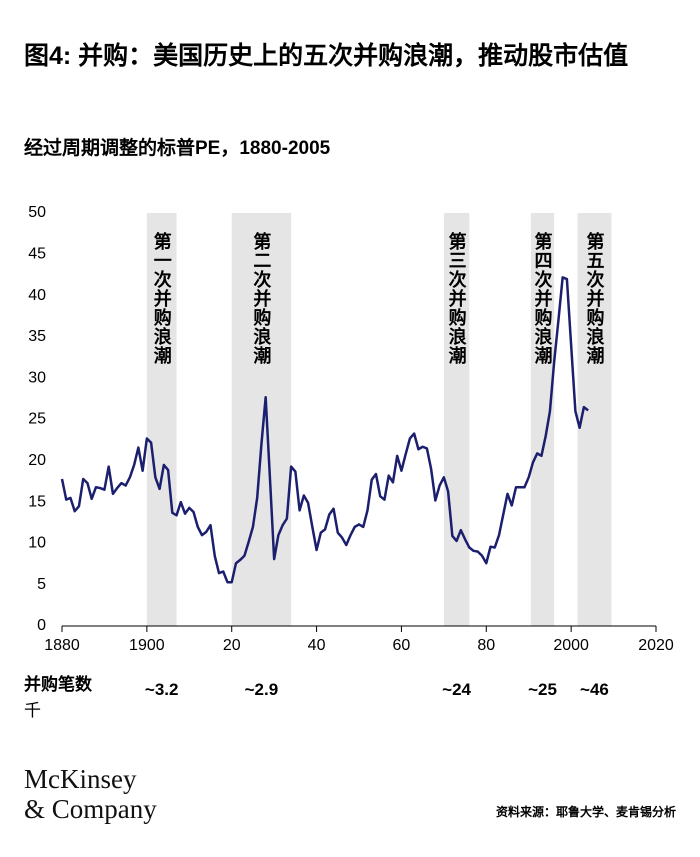  What do you see at coordinates (571, 645) in the screenshot?
I see `x-tick-label: 2000` at bounding box center [571, 645].